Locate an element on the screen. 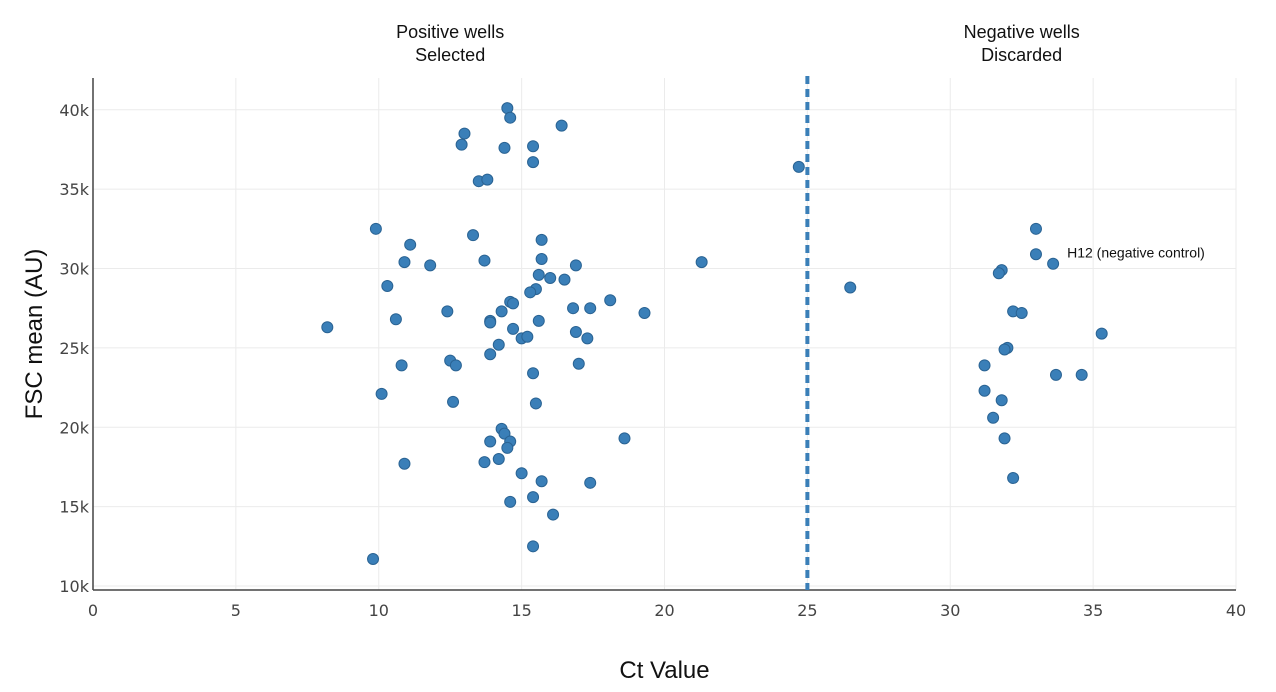 The width and height of the screenshot is (1276, 692). y-tick-label: 40k is located at coordinates (74, 110).